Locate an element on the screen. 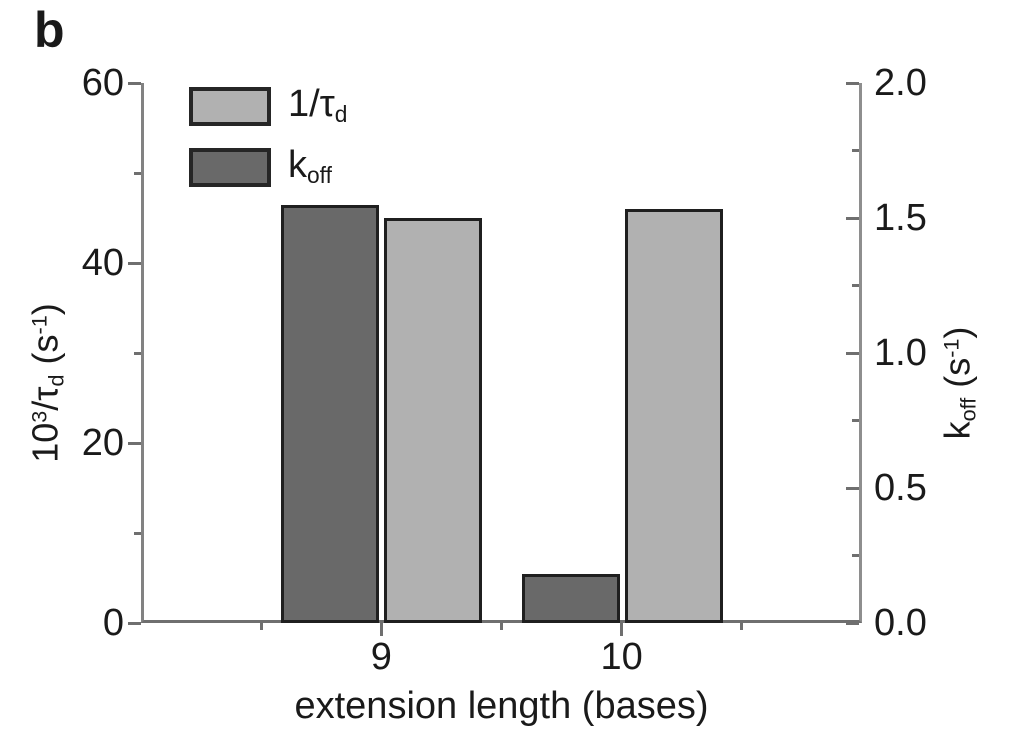 This screenshot has height=744, width=1014. right-axis-tick-label: 0.5 is located at coordinates (900, 488).